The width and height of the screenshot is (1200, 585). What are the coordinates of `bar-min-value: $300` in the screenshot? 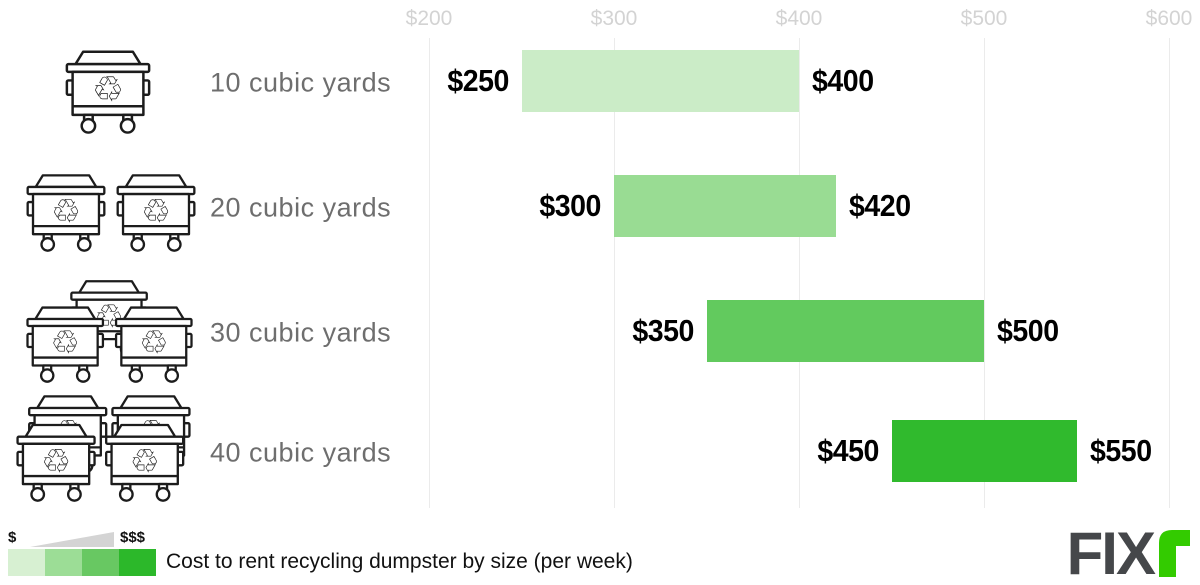 It's located at (570, 205).